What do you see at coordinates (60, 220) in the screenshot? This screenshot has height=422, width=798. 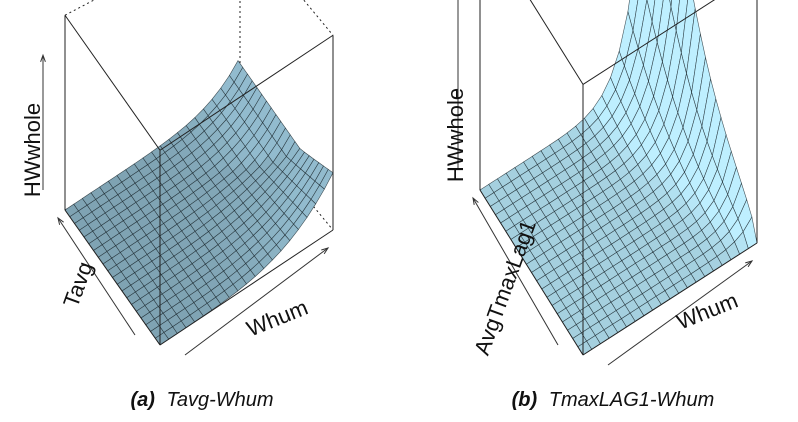 I see `panel-a-y-arrow-head` at bounding box center [60, 220].